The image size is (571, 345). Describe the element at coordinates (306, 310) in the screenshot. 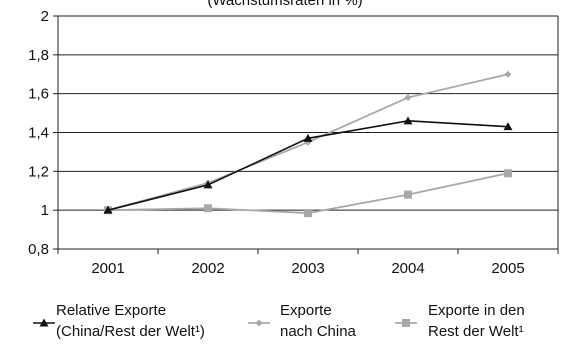

I see `legend-label: Exporte` at that location.